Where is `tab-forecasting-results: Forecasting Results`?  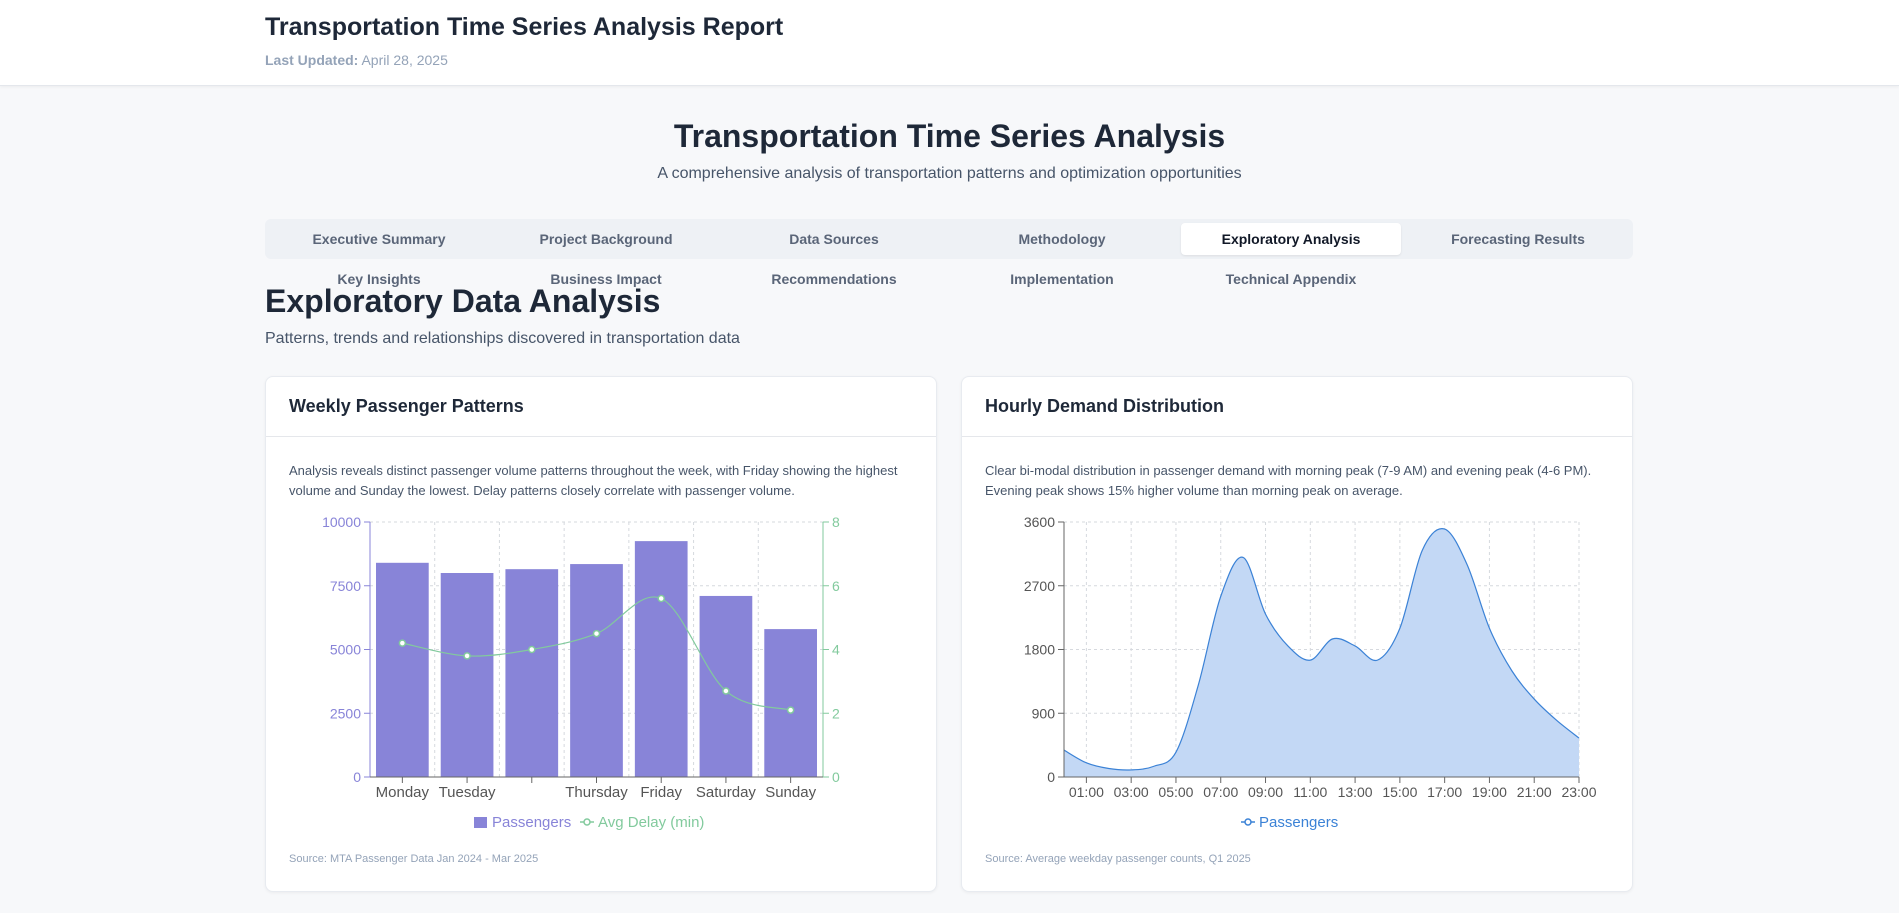
tab-forecasting-results: Forecasting Results is located at coordinates (1518, 239).